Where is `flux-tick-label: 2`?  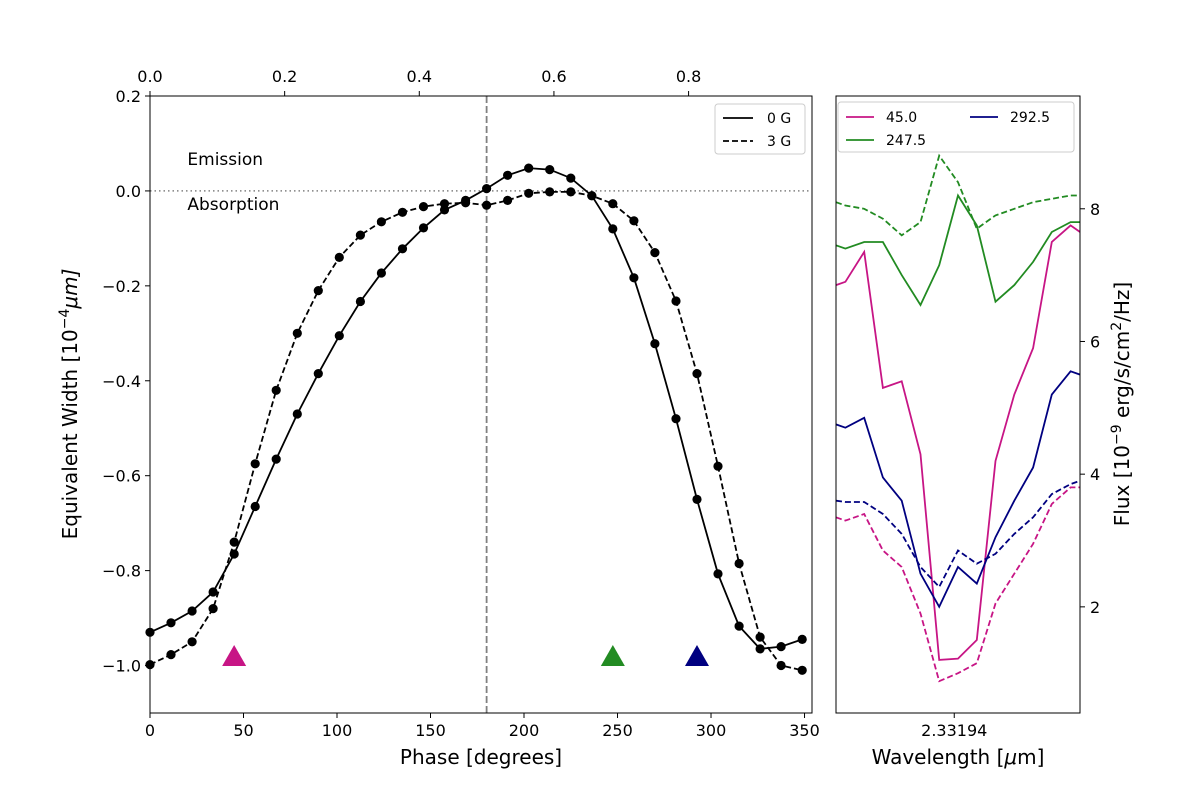
flux-tick-label: 2 is located at coordinates (1095, 607).